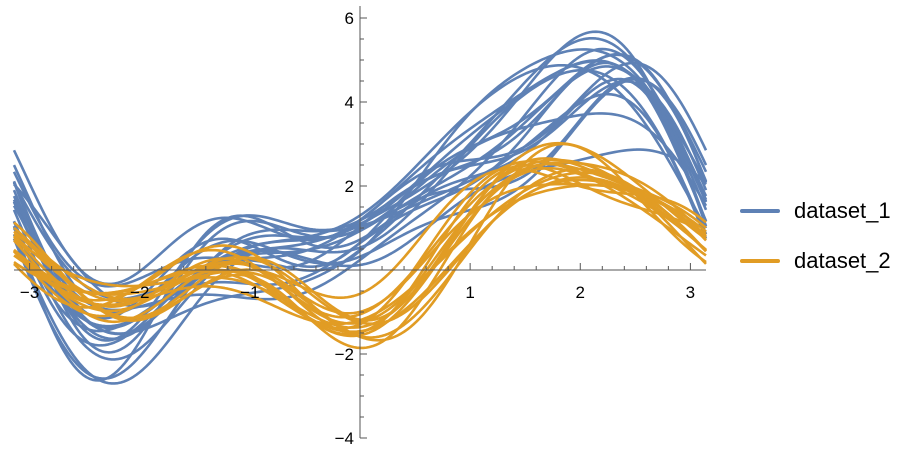 The height and width of the screenshot is (456, 916). I want to click on y-tick-label: 6, so click(349, 18).